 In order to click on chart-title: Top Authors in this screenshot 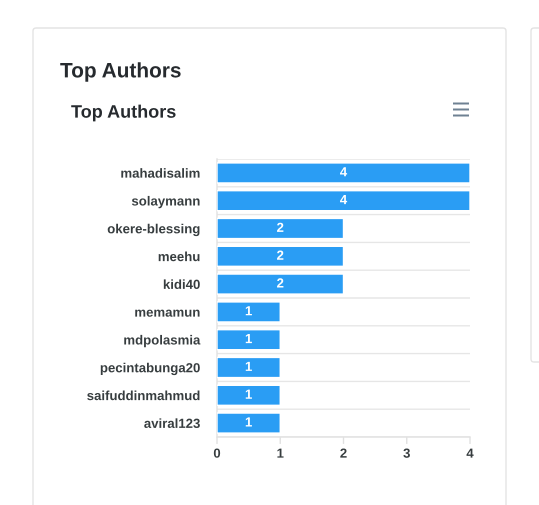, I will do `click(120, 72)`.